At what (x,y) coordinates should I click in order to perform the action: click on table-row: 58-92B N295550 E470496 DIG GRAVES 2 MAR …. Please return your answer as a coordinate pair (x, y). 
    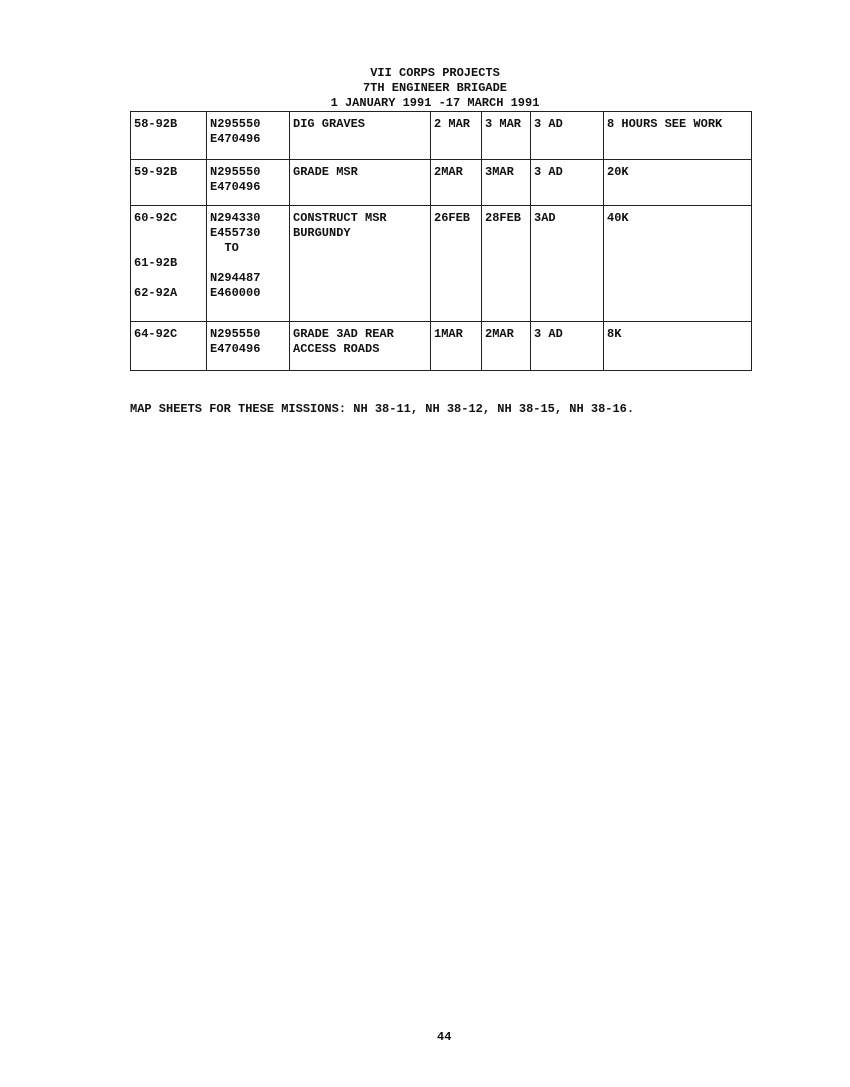
    Looking at the image, I should click on (441, 135).